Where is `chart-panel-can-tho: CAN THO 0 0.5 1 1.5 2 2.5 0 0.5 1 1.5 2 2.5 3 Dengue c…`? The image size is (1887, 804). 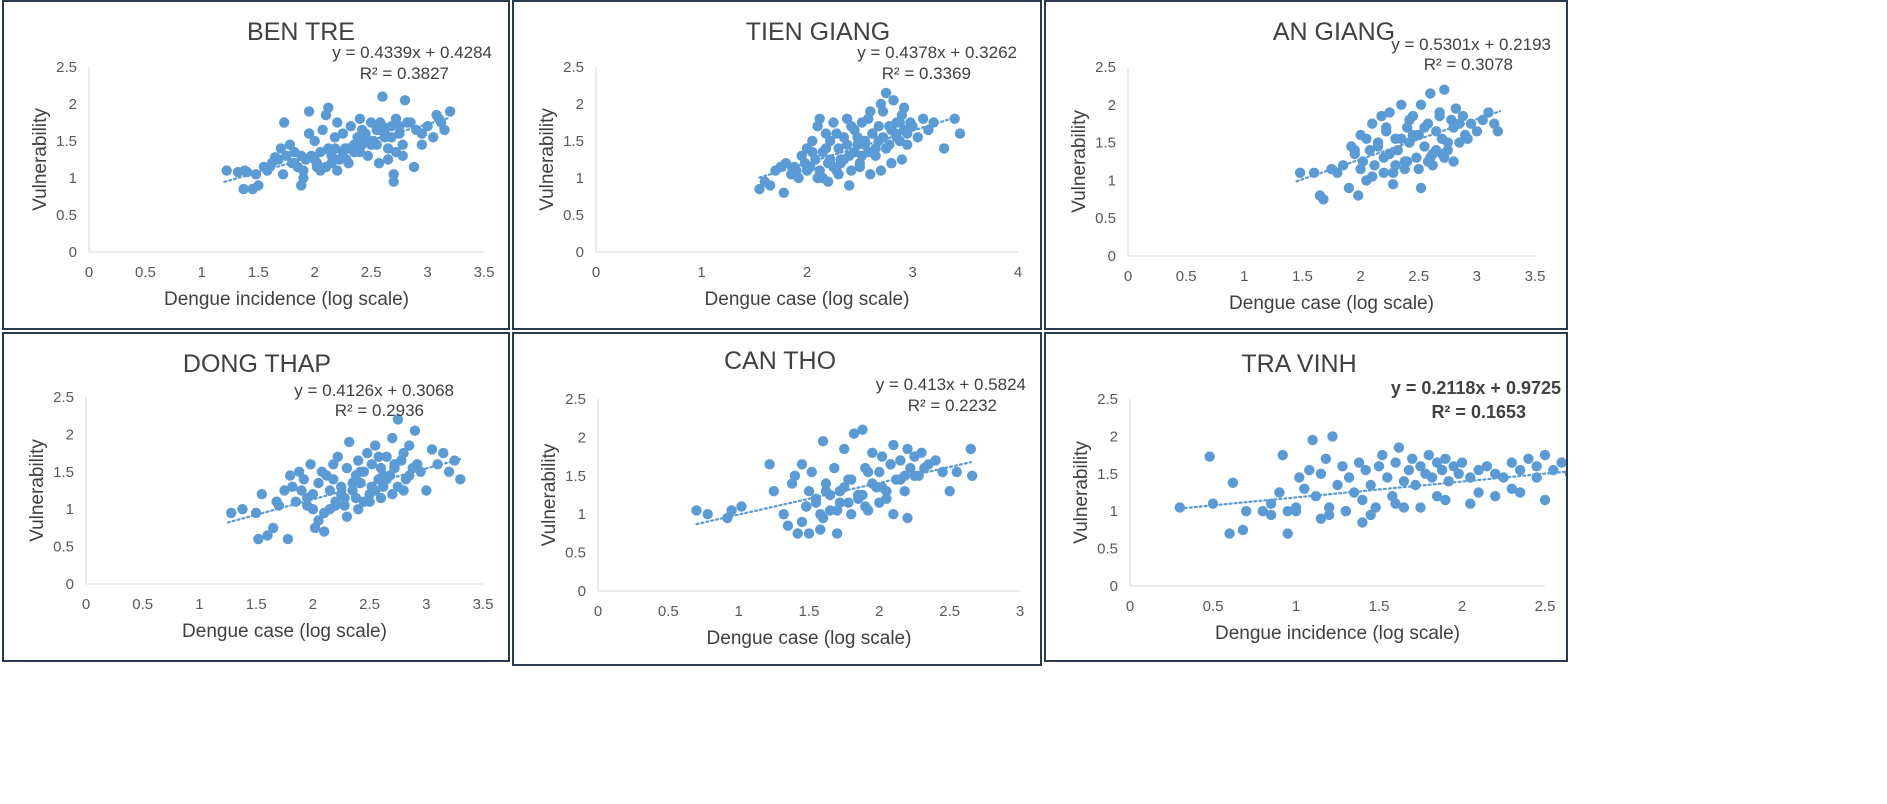 chart-panel-can-tho: CAN THO 0 0.5 1 1.5 2 2.5 0 0.5 1 1.5 2 2.5 3 Dengue c… is located at coordinates (777, 499).